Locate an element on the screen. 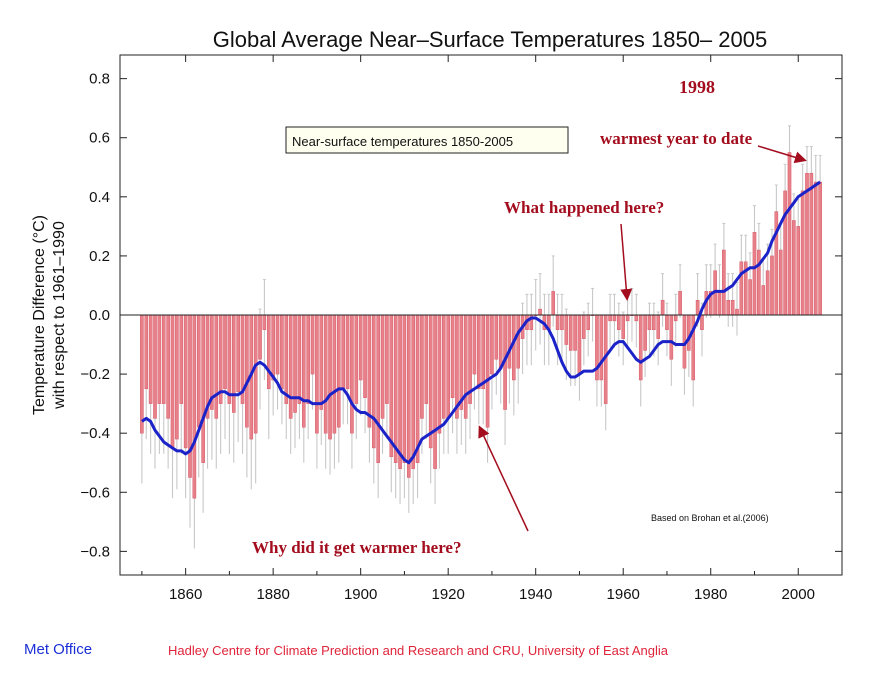 The height and width of the screenshot is (695, 872). annotation-1998: 1998 is located at coordinates (697, 87).